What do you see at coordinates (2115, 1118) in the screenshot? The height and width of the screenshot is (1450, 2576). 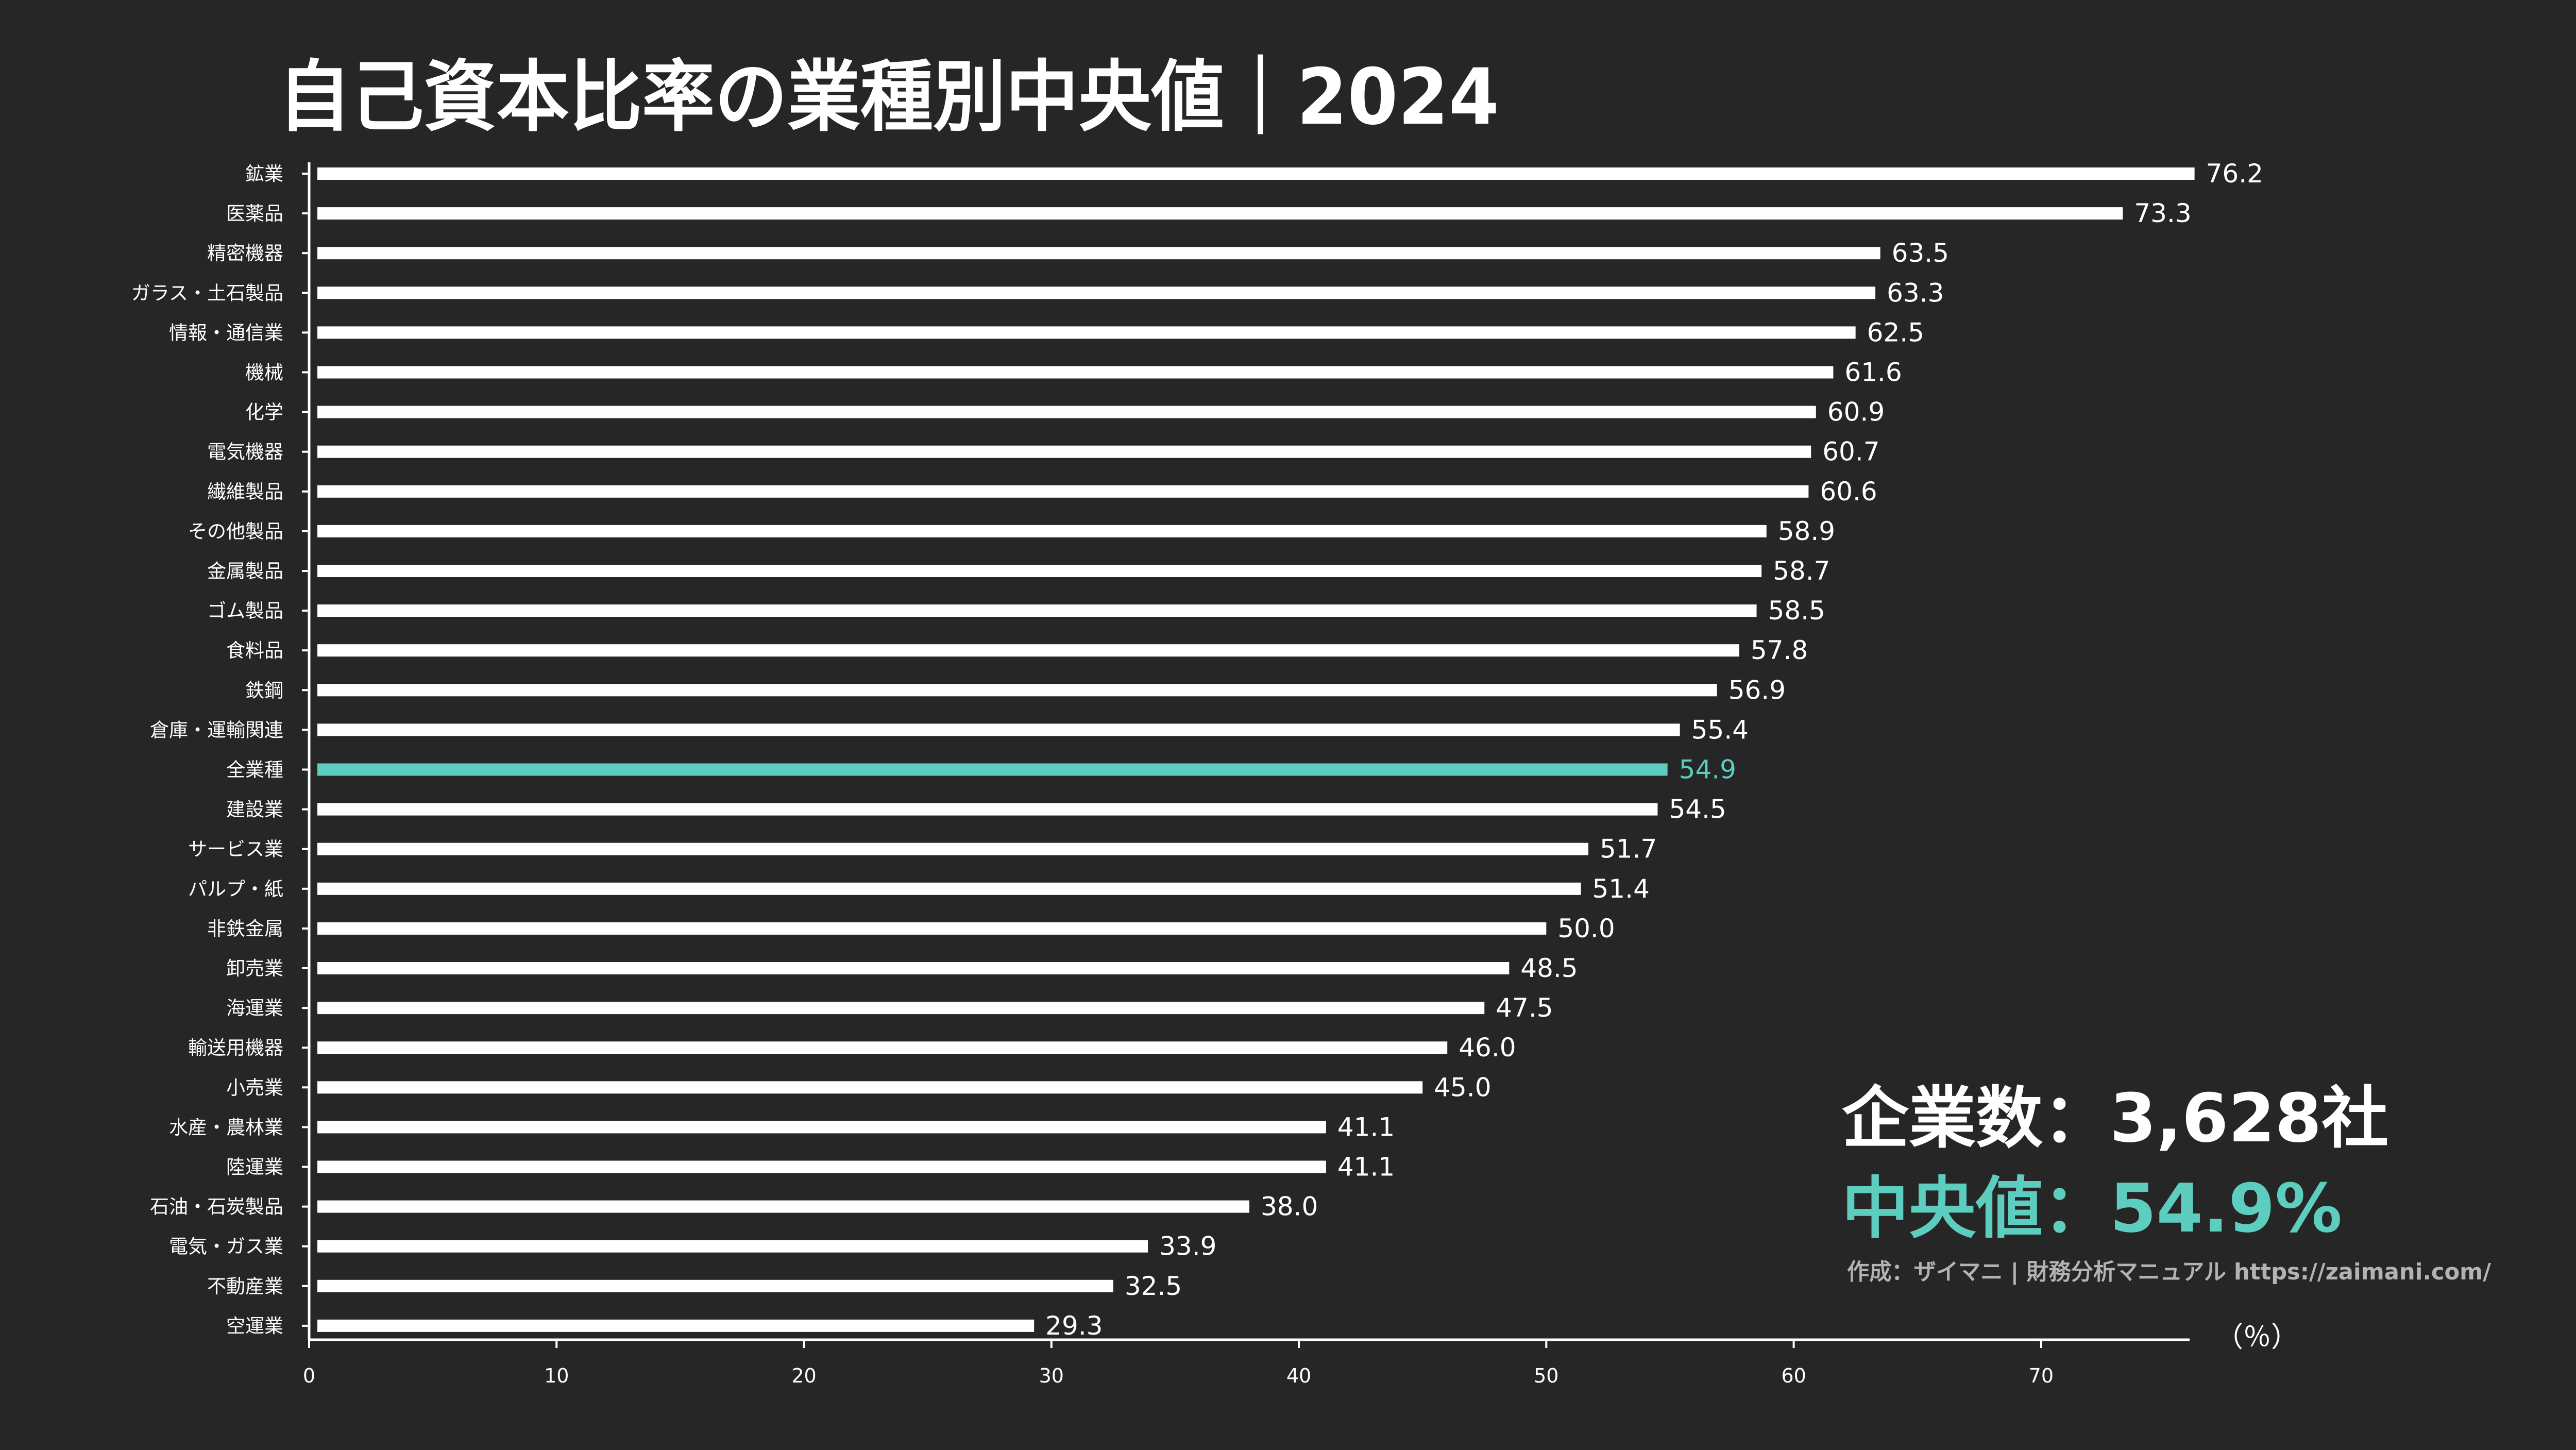 I see `company-count-annotation: 企業数：3,628社` at bounding box center [2115, 1118].